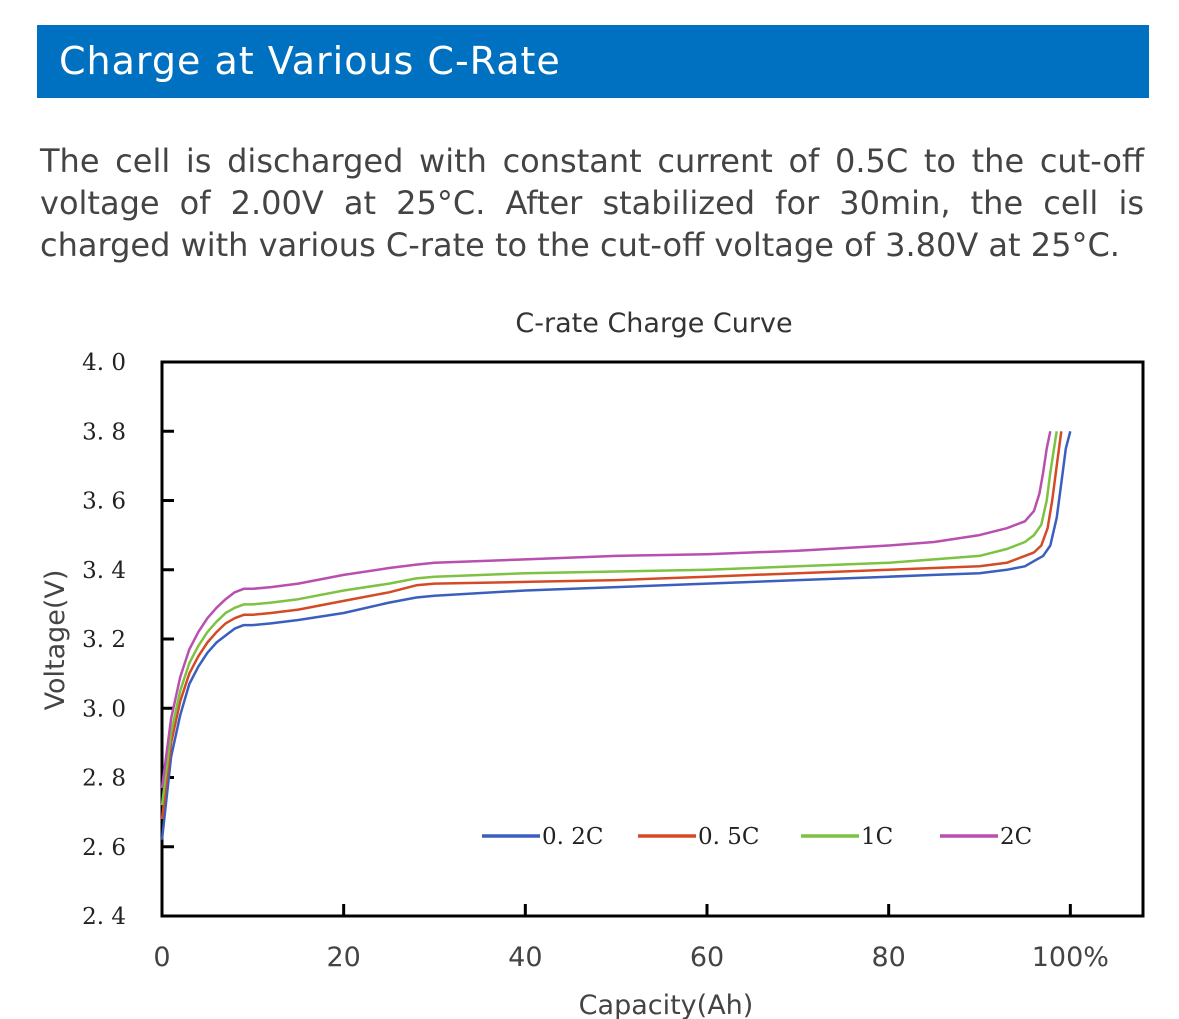  What do you see at coordinates (104, 571) in the screenshot?
I see `y-tick-label: 3. 4` at bounding box center [104, 571].